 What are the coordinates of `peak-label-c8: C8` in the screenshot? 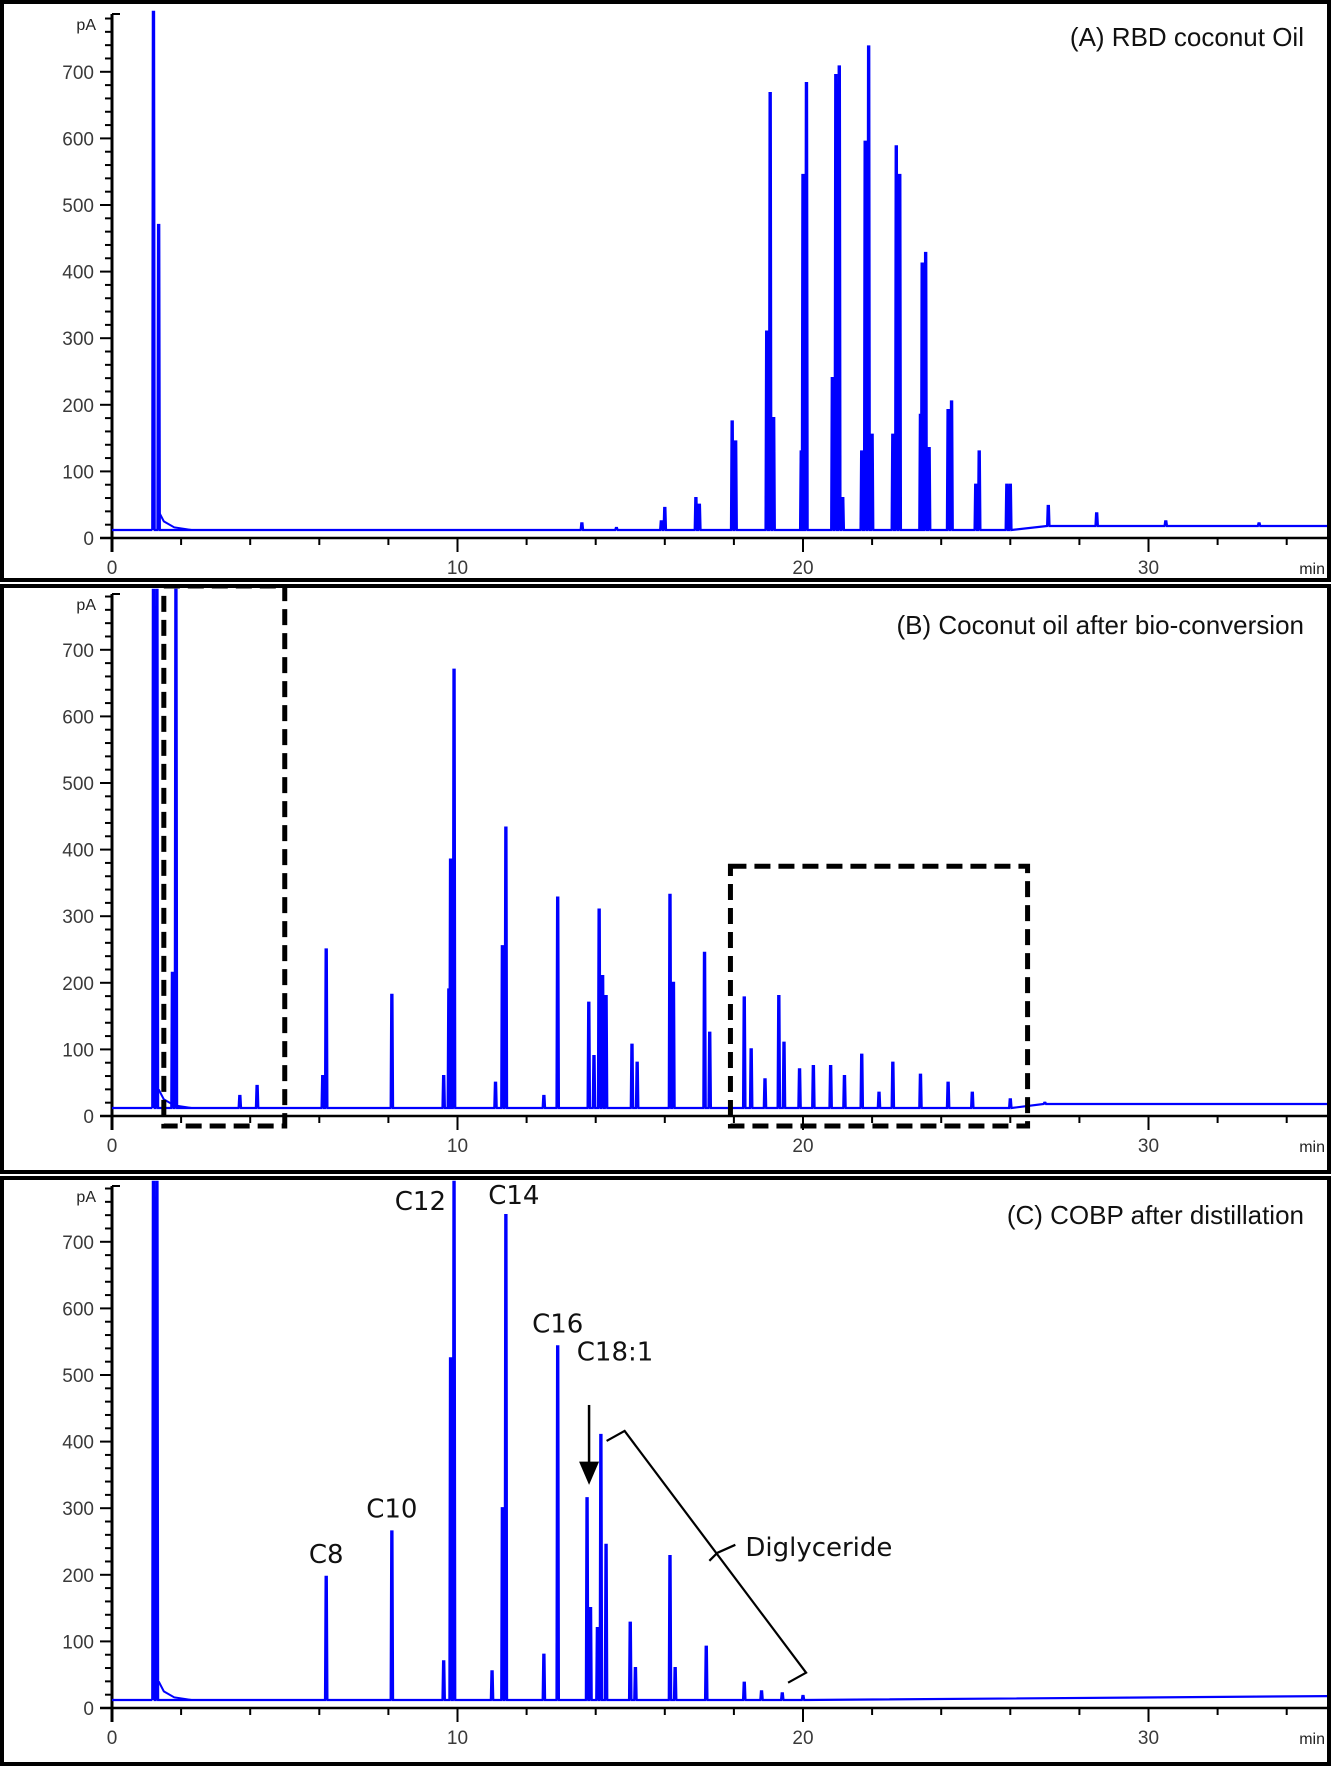 It's located at (326, 1555).